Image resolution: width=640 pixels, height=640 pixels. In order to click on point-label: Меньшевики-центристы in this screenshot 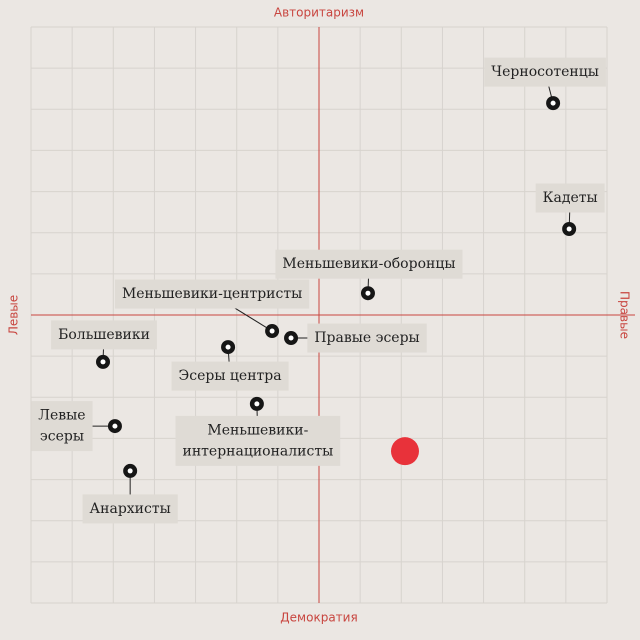, I will do `click(212, 294)`.